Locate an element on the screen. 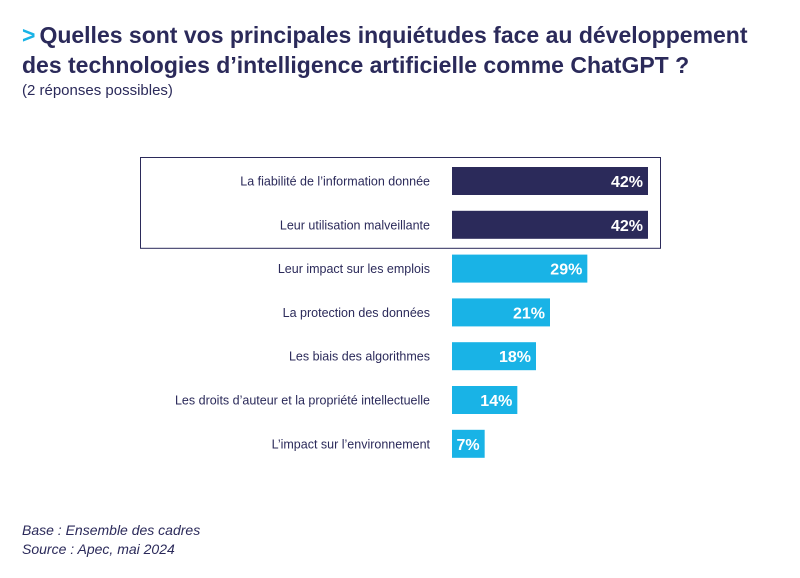 The width and height of the screenshot is (800, 578). title-marker: > is located at coordinates (29, 35).